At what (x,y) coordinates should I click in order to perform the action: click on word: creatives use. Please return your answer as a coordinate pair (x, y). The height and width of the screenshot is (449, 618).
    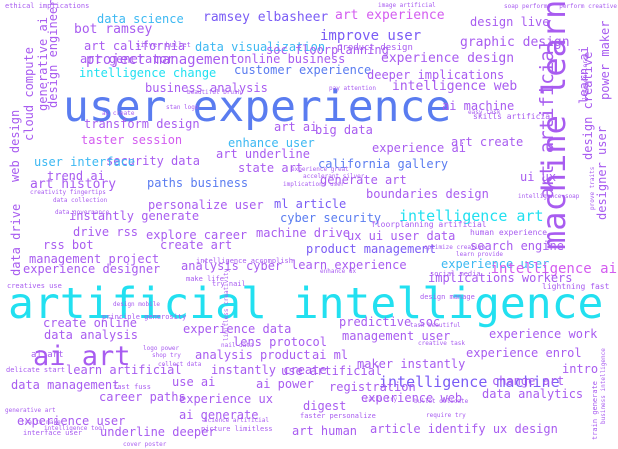
    Looking at the image, I should click on (34, 286).